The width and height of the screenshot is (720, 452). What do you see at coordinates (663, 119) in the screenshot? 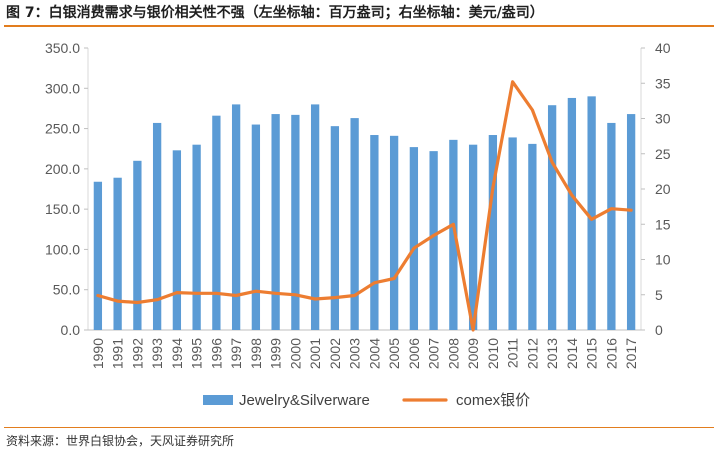
I see `y-right-tick-label: 30` at bounding box center [663, 119].